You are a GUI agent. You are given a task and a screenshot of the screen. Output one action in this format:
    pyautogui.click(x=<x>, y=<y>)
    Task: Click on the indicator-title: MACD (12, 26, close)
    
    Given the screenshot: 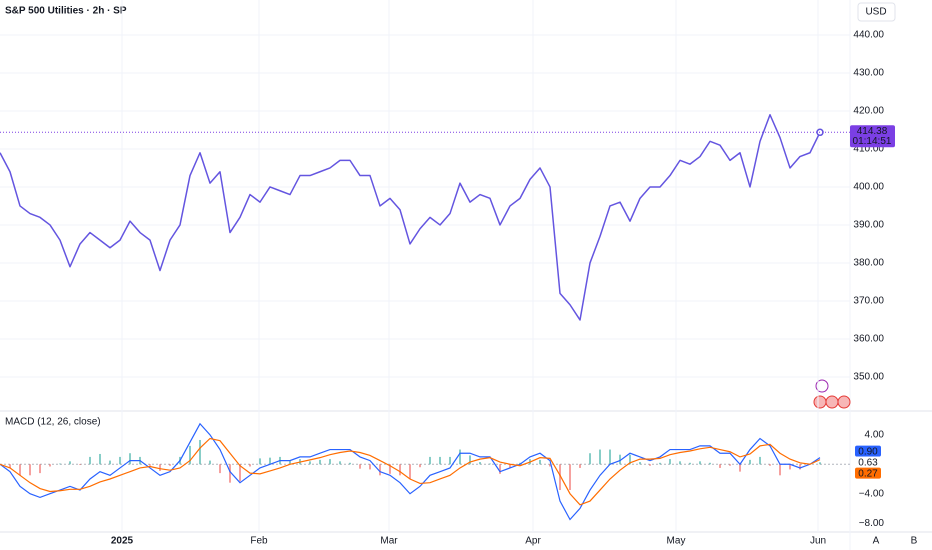 What is the action you would take?
    pyautogui.click(x=53, y=422)
    